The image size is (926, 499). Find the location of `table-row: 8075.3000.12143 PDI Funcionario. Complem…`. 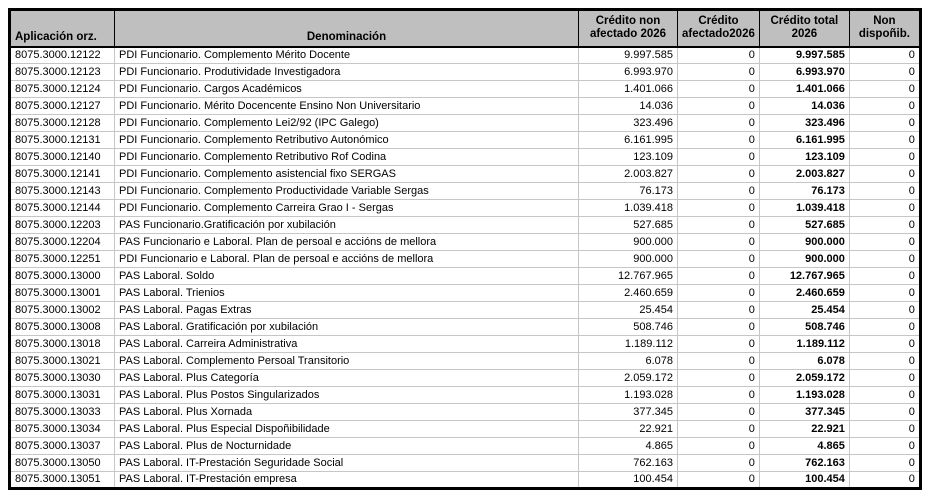

table-row: 8075.3000.12143 PDI Funcionario. Complem… is located at coordinates (465, 191).